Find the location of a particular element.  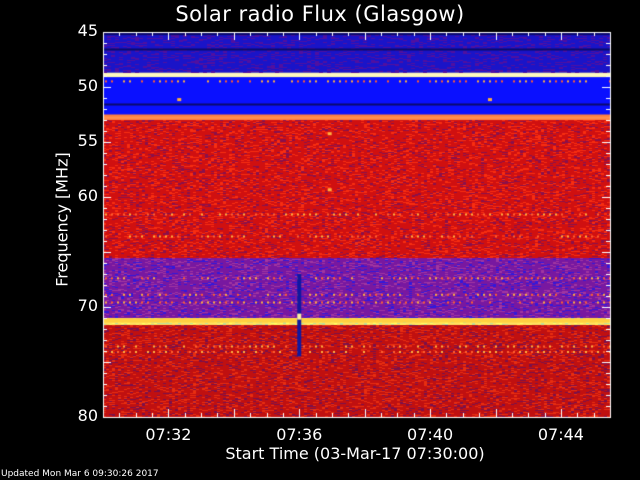

x-tick-label: 07:32 is located at coordinates (168, 434).